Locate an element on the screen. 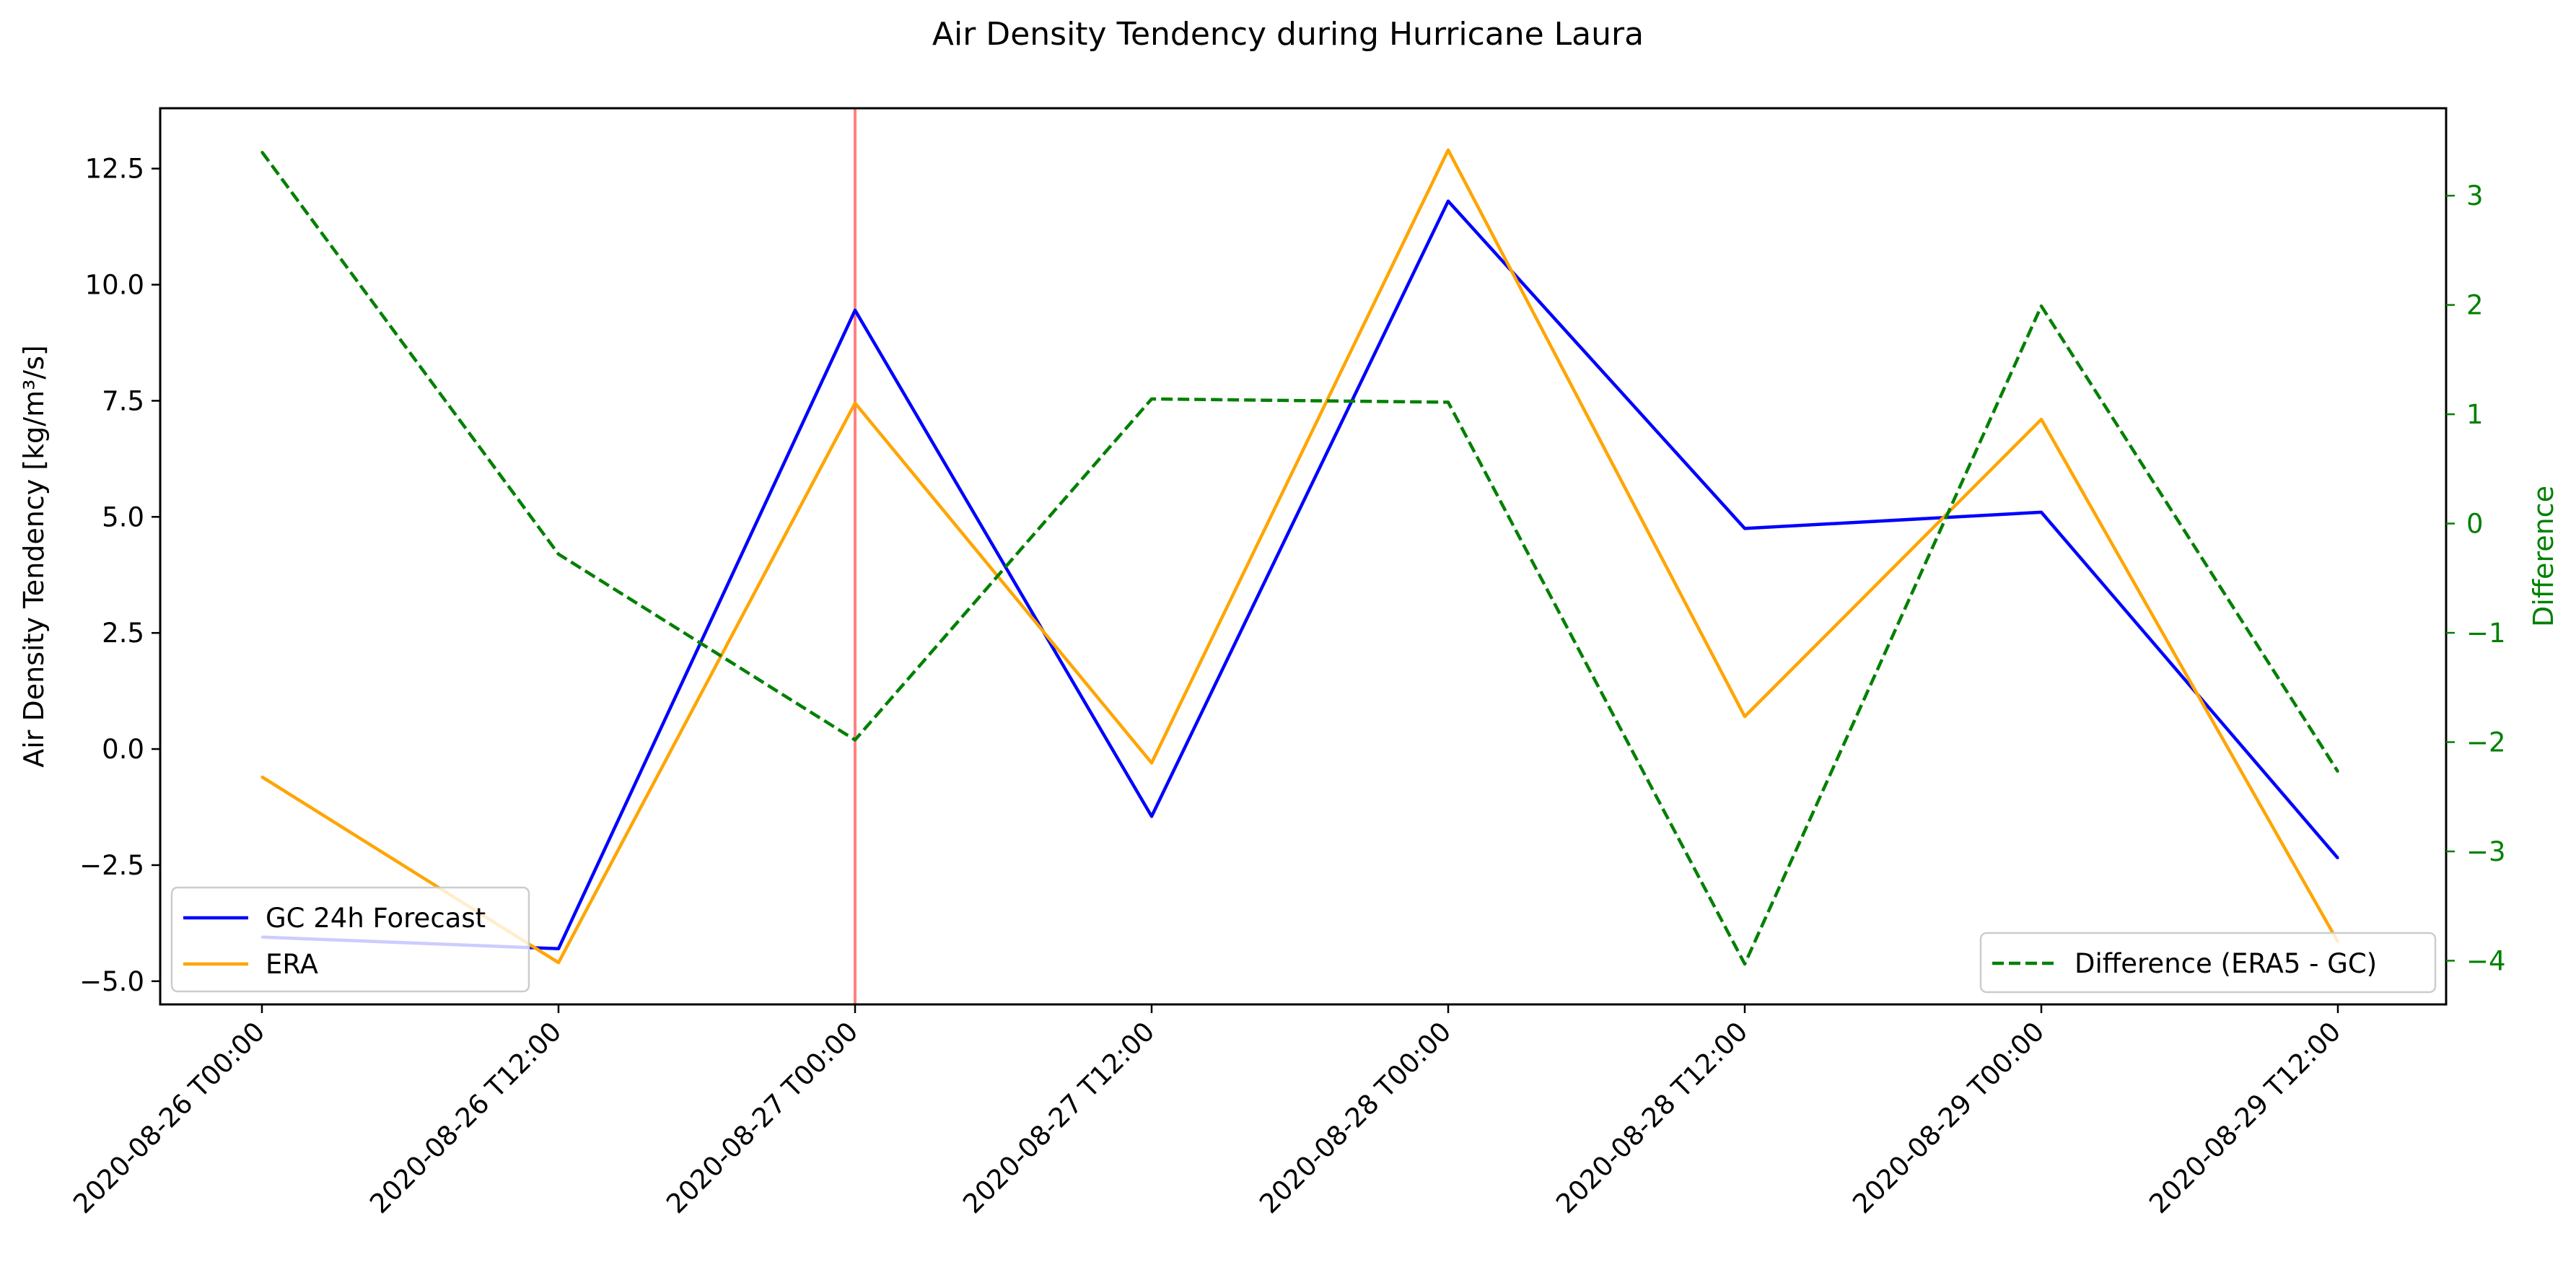 This screenshot has height=1275, width=2576. y-axis-label-right: Difference is located at coordinates (2543, 556).